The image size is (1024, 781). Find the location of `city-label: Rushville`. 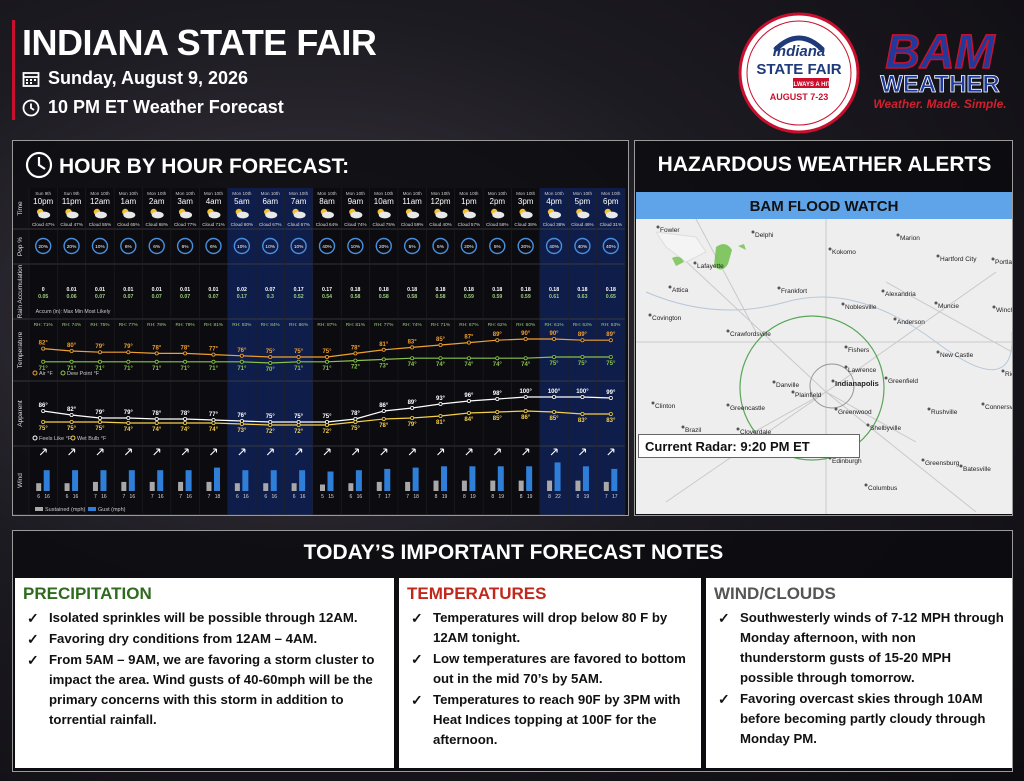

city-label: Rushville is located at coordinates (944, 412).